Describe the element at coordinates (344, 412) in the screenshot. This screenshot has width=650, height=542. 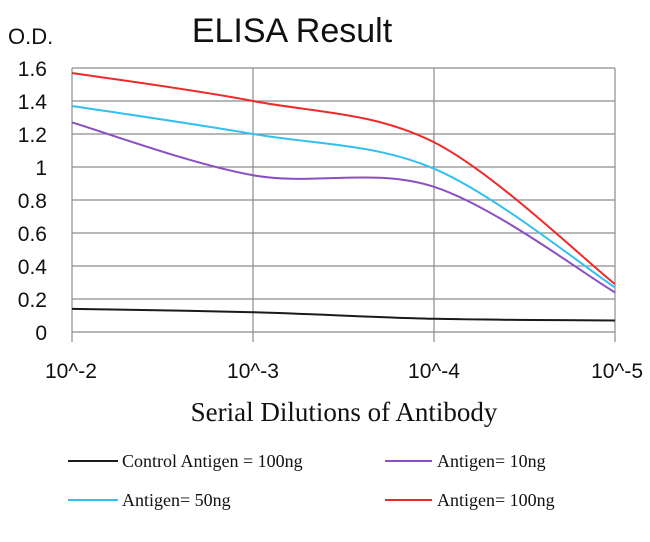
I see `x-axis-label: Serial Dilutions of Antibody` at that location.